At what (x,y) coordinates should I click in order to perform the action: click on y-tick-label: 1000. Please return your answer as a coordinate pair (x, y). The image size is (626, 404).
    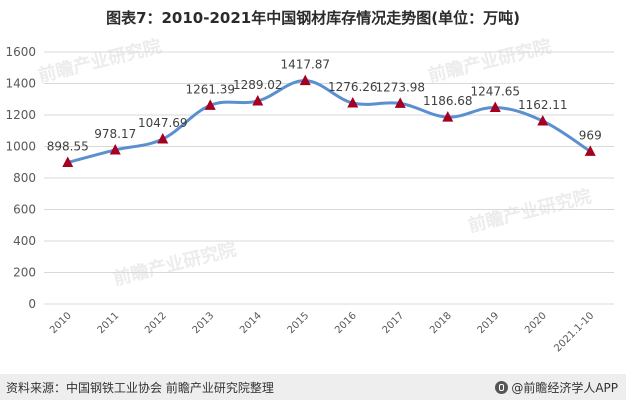
    Looking at the image, I should click on (20, 147).